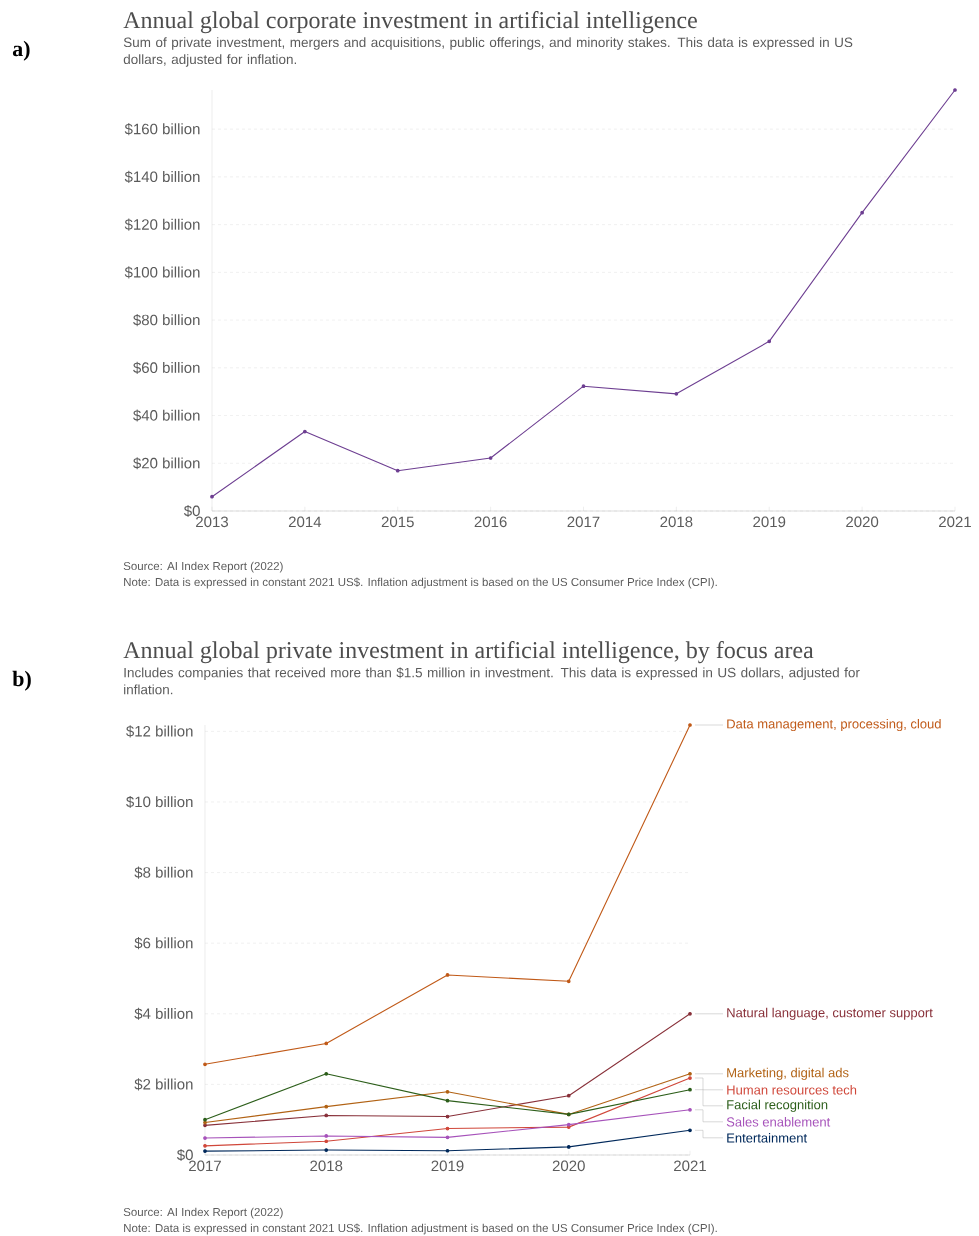 The image size is (979, 1236). I want to click on y-tick-label: $100 billion, so click(162, 272).